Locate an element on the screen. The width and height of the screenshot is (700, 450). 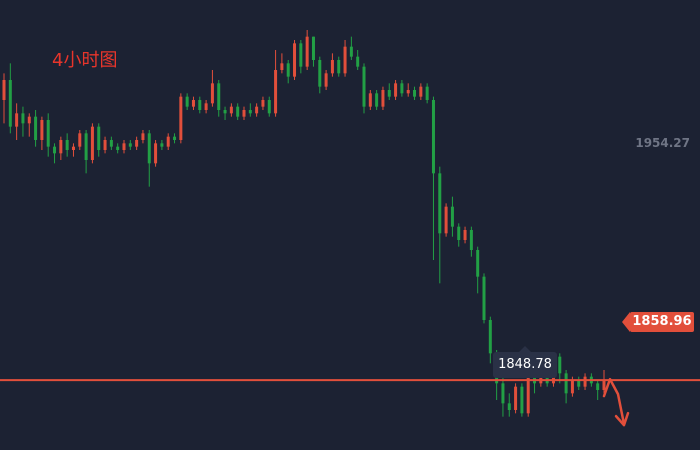
current-price-tag: 1858.96 is located at coordinates (658, 322).